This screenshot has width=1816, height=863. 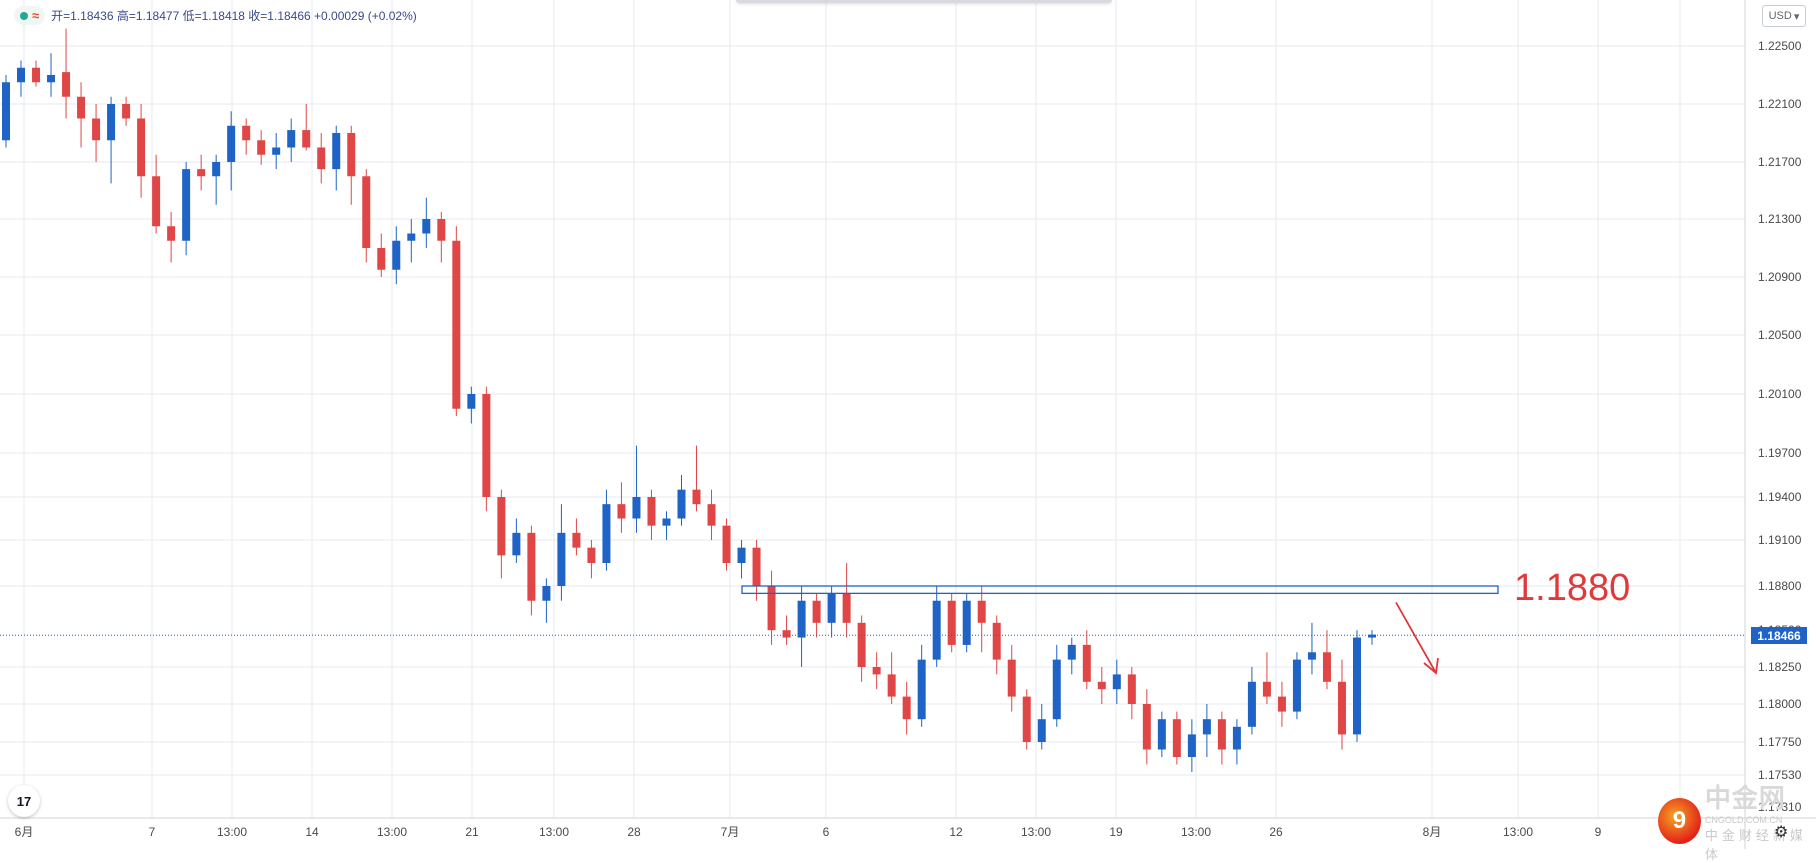 I want to click on x-tick-label: 6月, so click(x=24, y=832).